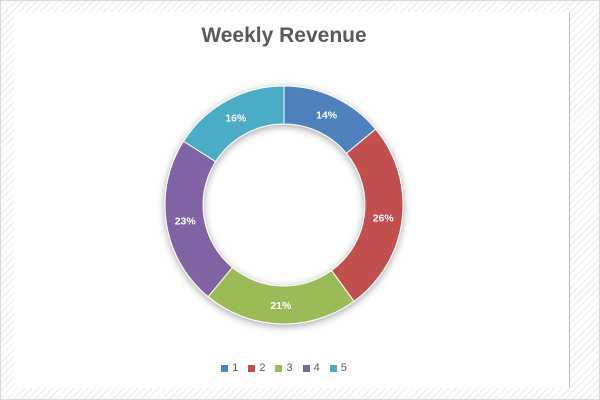 The width and height of the screenshot is (600, 400). Describe the element at coordinates (311, 368) in the screenshot. I see `legend-item-4: 4` at that location.